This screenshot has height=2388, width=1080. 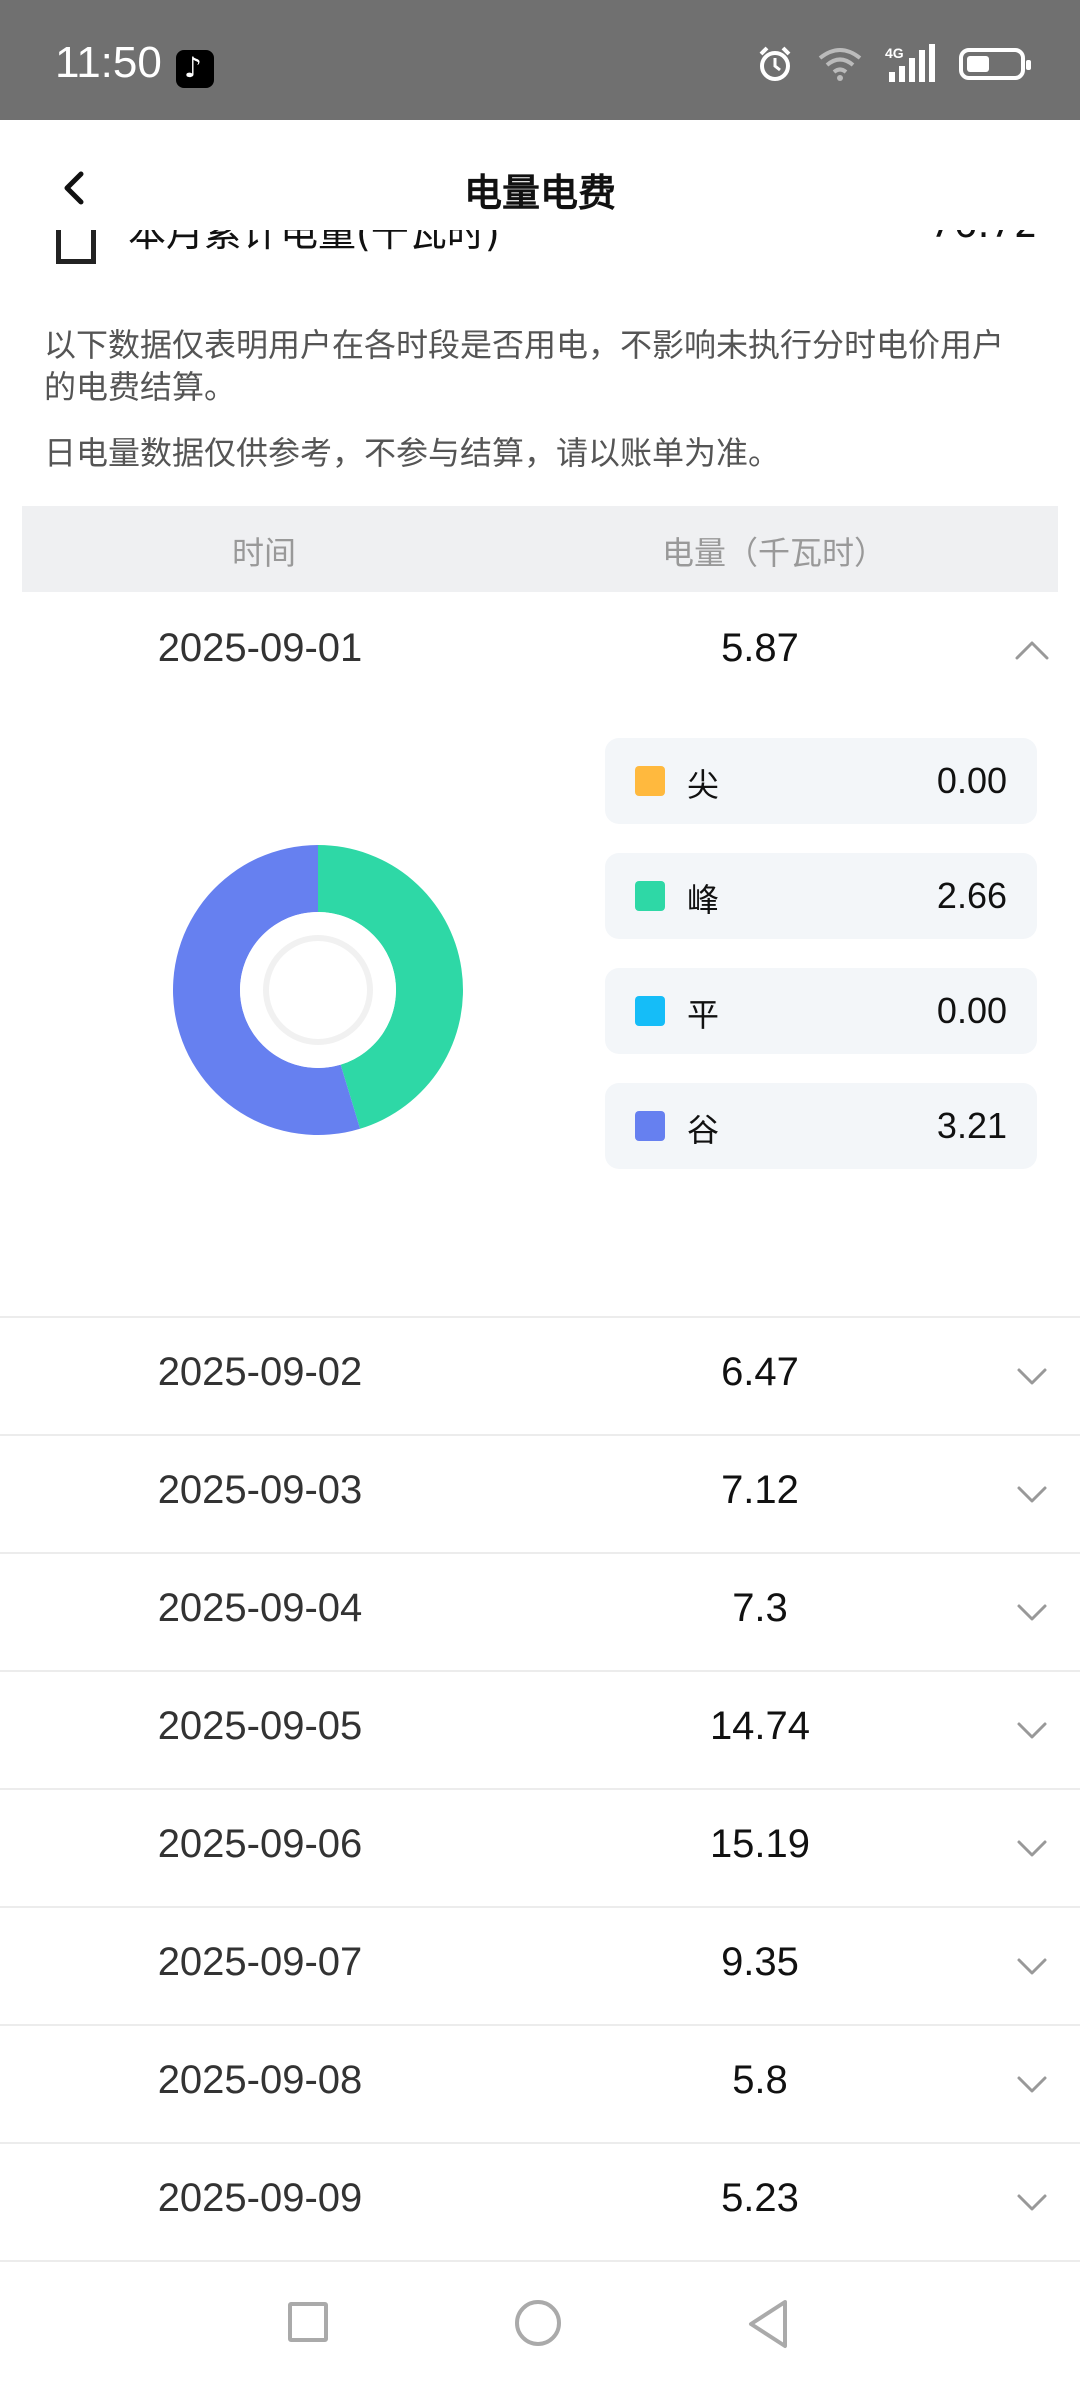 I want to click on legend-label: 峰, so click(x=703, y=900).